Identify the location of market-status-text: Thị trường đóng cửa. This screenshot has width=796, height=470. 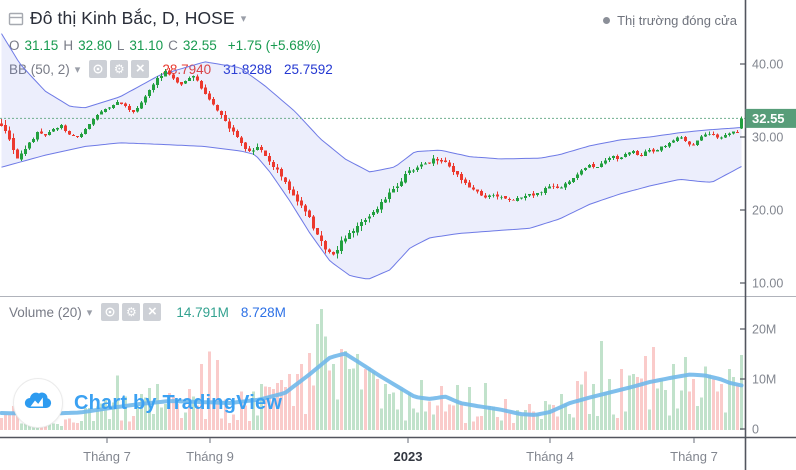
(677, 20).